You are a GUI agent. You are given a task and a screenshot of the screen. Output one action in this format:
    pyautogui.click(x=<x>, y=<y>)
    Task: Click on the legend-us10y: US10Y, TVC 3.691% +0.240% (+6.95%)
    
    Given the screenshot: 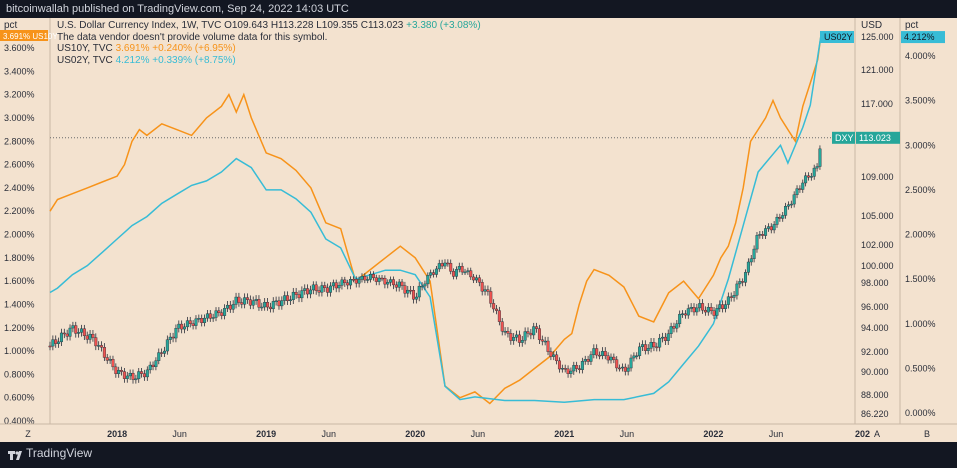 What is the action you would take?
    pyautogui.click(x=269, y=49)
    